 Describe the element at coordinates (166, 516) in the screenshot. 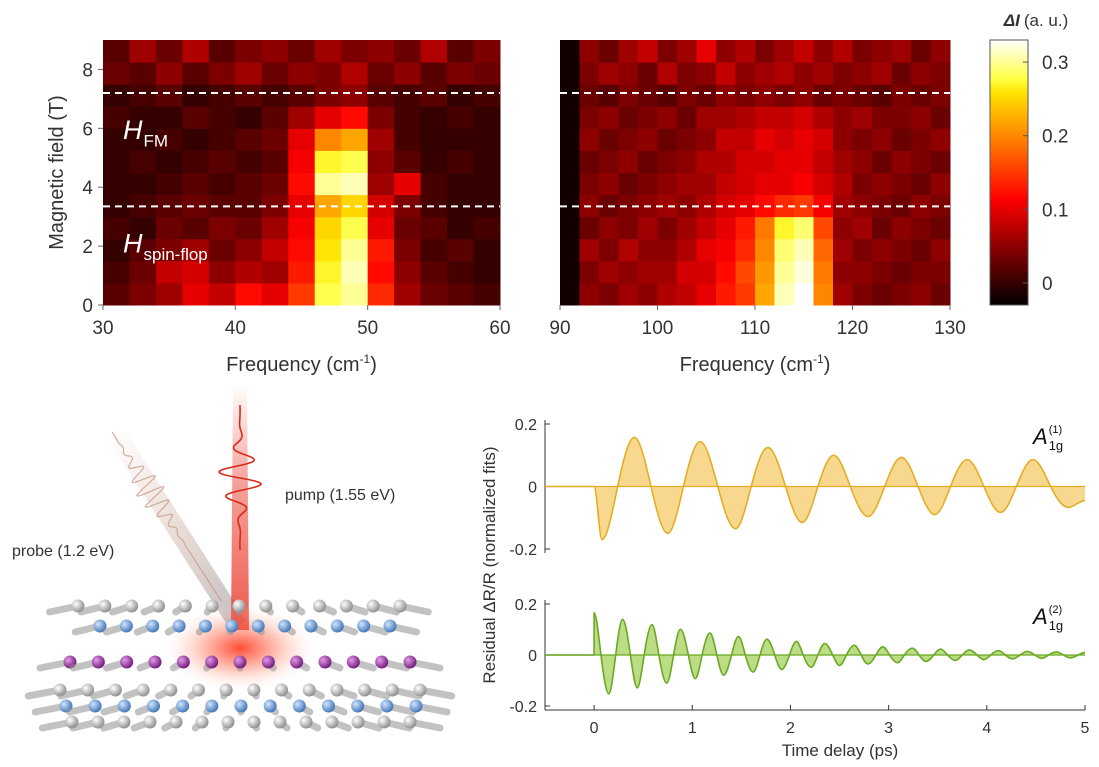

I see `probe-pulse` at that location.